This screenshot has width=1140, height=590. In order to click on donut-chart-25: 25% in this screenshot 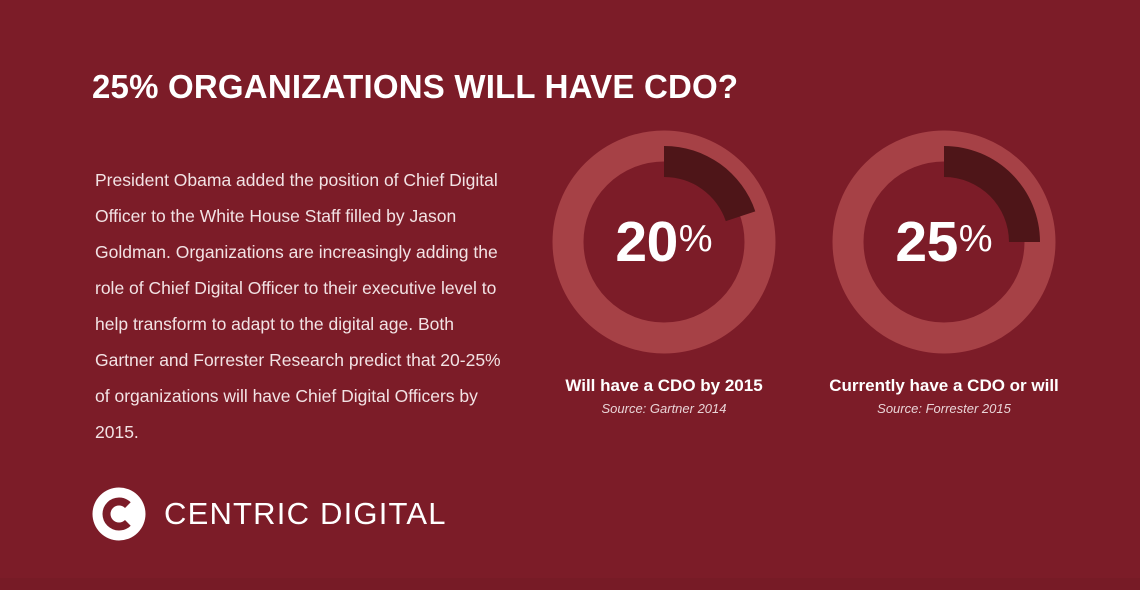, I will do `click(944, 242)`.